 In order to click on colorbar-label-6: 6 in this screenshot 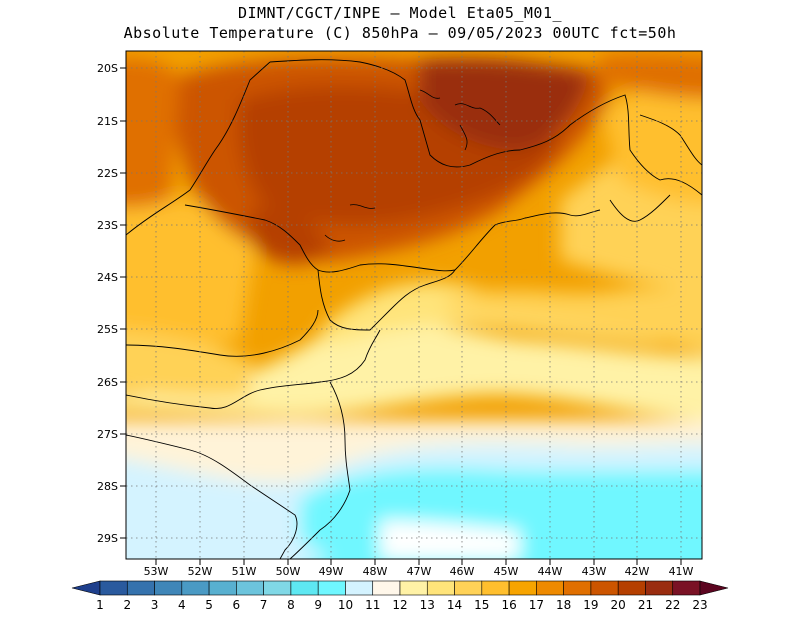, I will do `click(236, 605)`.